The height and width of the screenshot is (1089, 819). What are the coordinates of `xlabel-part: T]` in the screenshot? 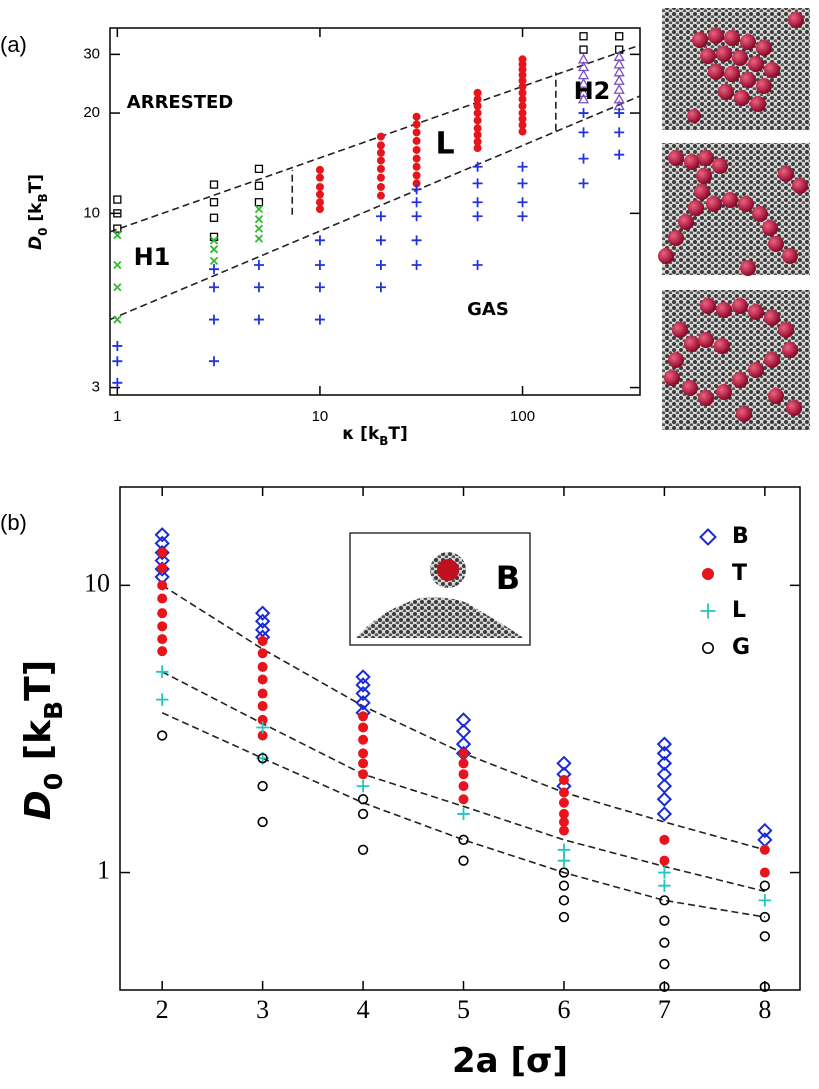 It's located at (397, 434).